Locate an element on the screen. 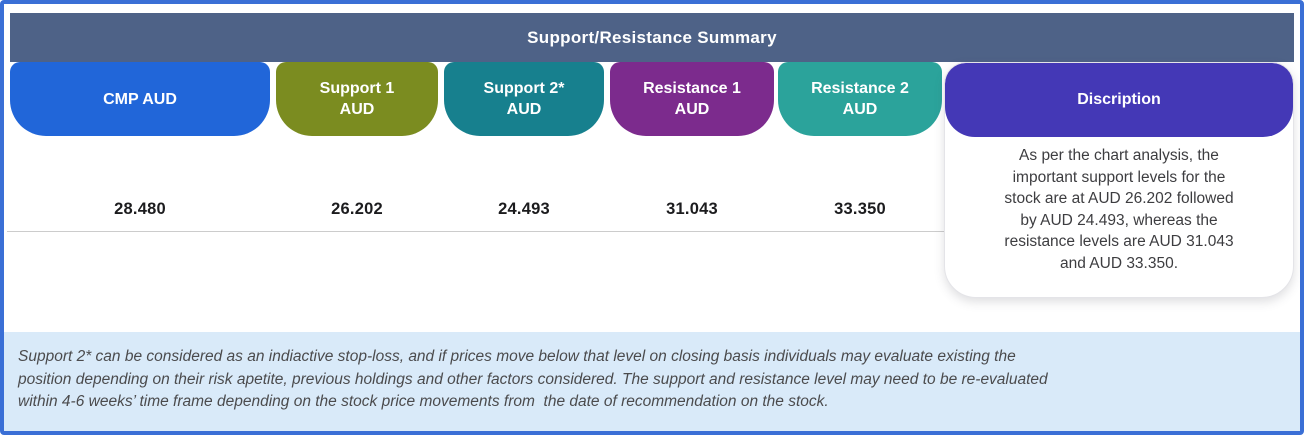  column-header-support-1: Support 1 AUD is located at coordinates (357, 99).